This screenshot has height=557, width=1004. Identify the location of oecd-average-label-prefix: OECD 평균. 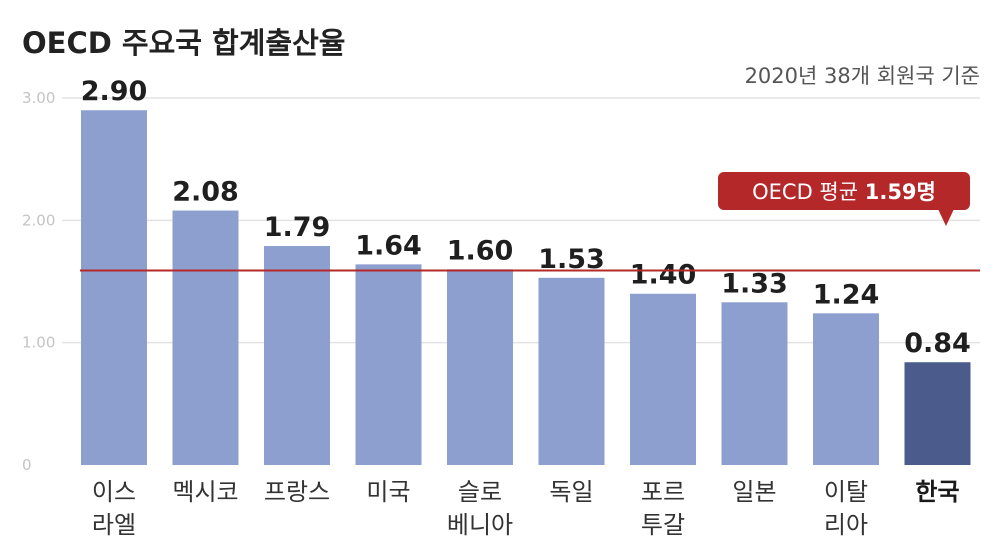
(808, 192).